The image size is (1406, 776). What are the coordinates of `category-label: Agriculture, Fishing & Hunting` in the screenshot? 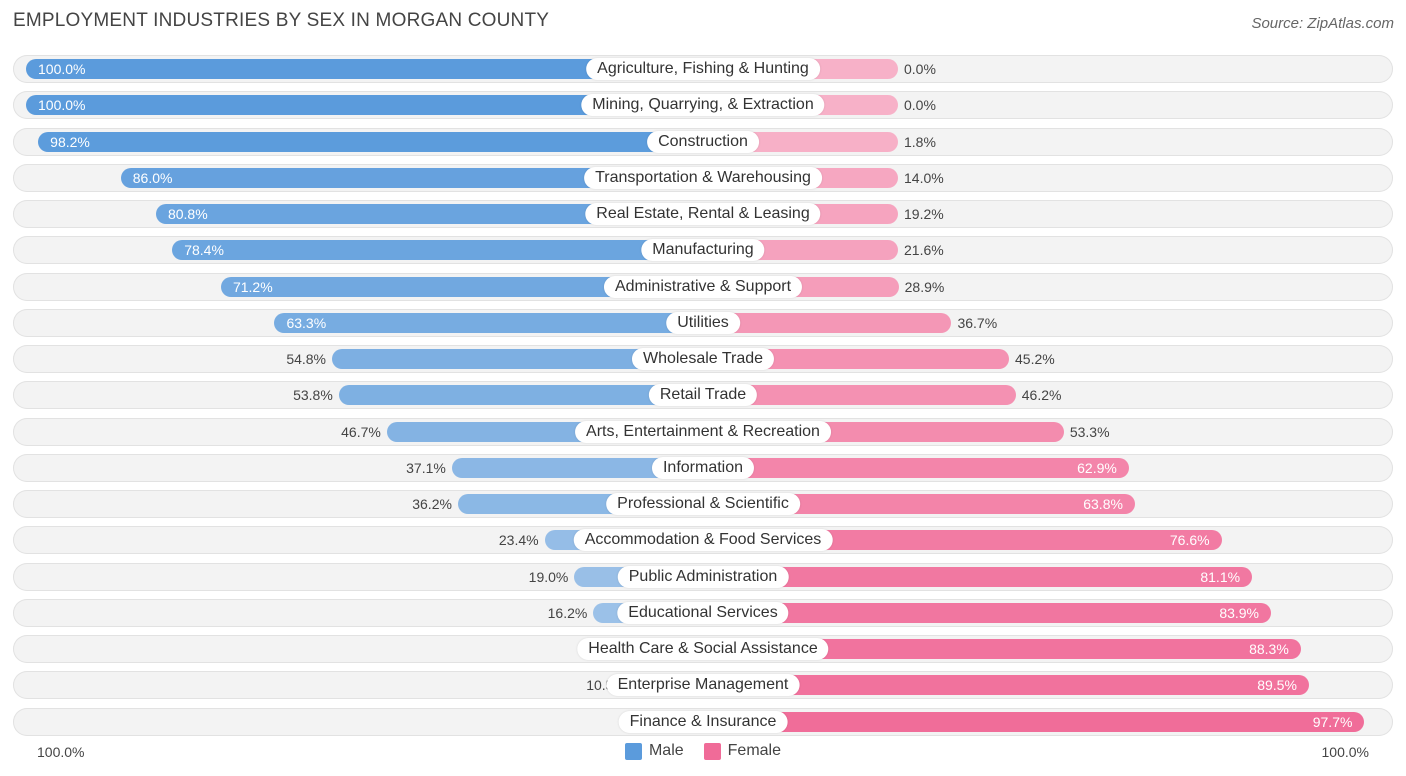 It's located at (703, 69).